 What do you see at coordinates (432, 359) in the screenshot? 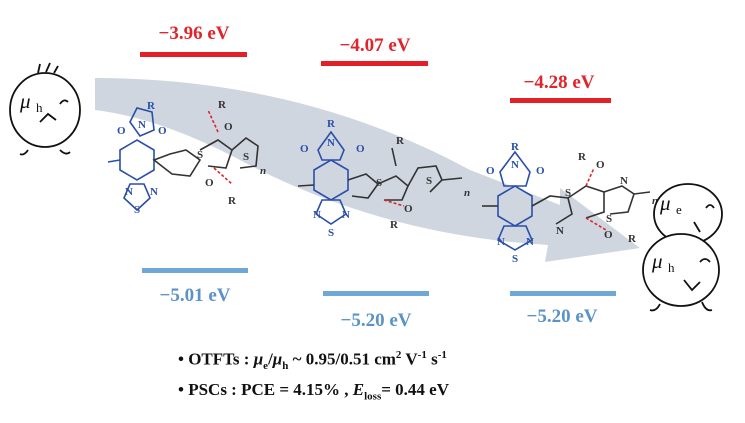
I see `second-unit: s` at bounding box center [432, 359].